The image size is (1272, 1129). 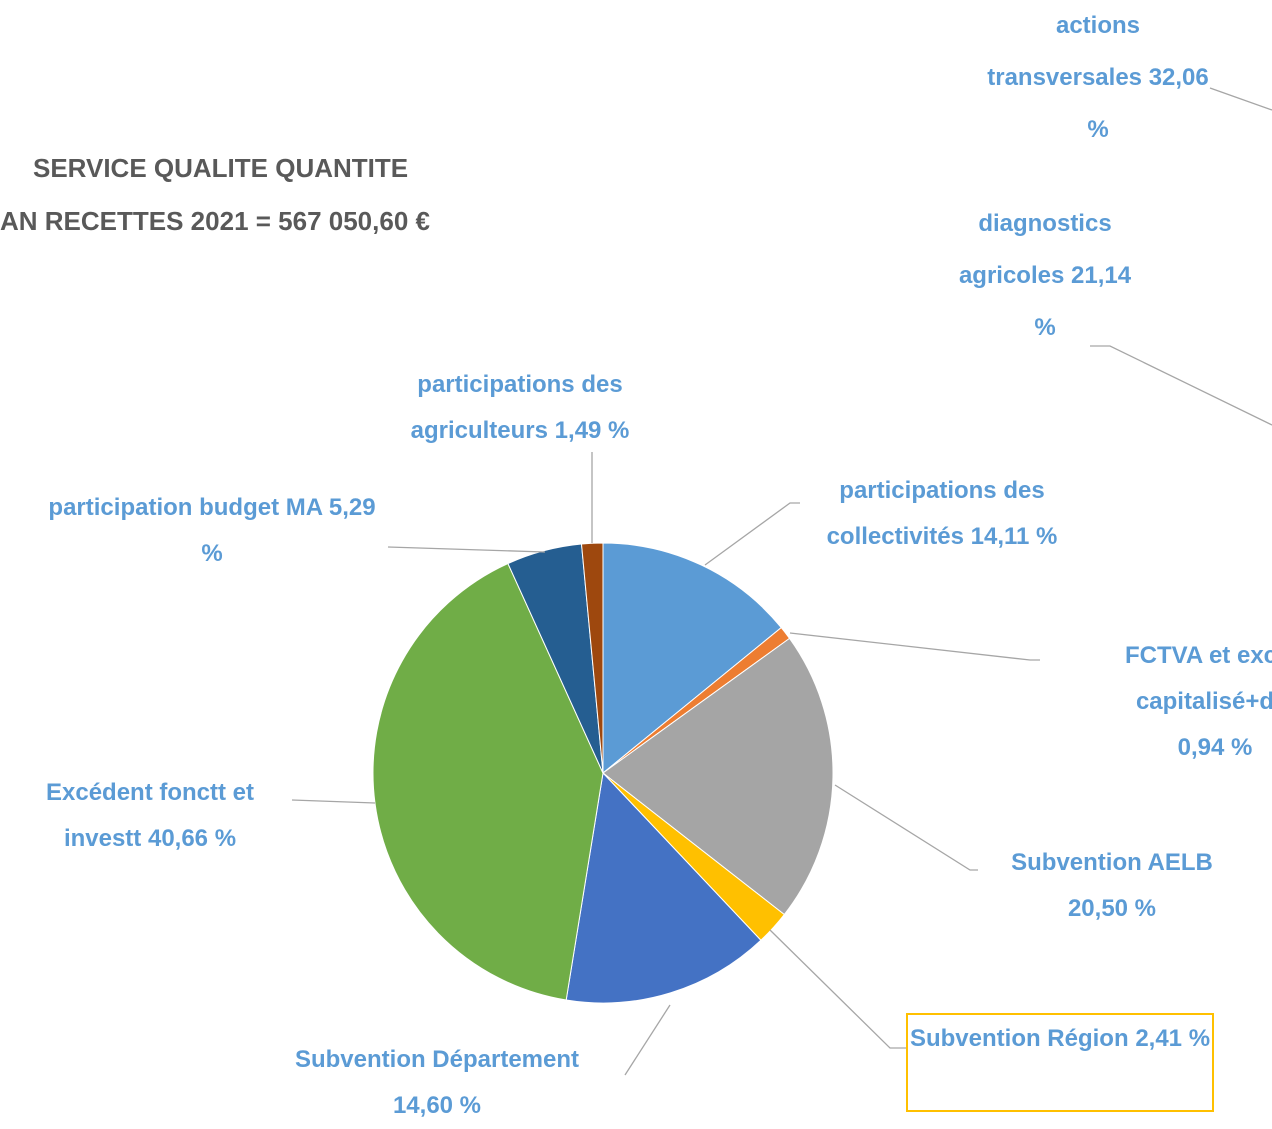 What do you see at coordinates (516, 407) in the screenshot?
I see `category-label: participations des agriculteurs` at bounding box center [516, 407].